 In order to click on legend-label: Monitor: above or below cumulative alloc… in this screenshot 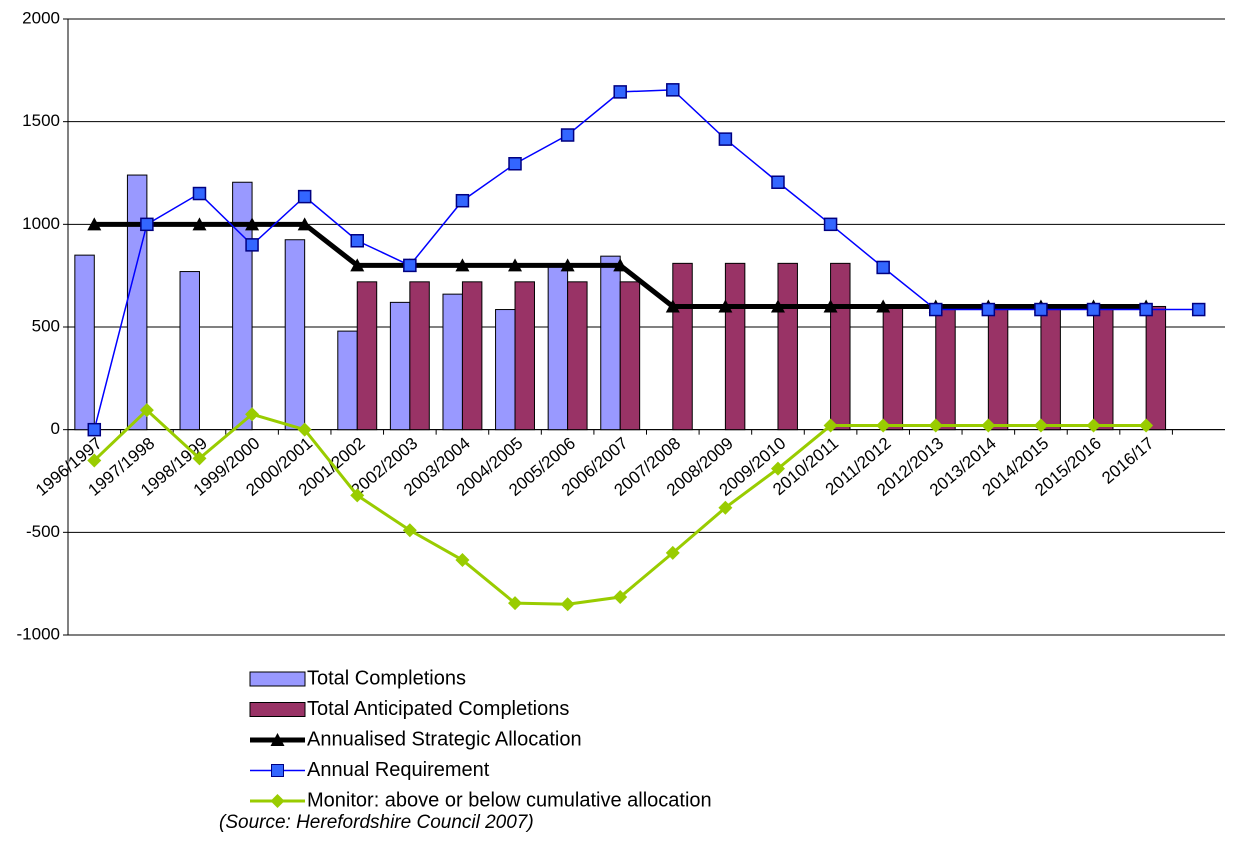, I will do `click(509, 800)`.